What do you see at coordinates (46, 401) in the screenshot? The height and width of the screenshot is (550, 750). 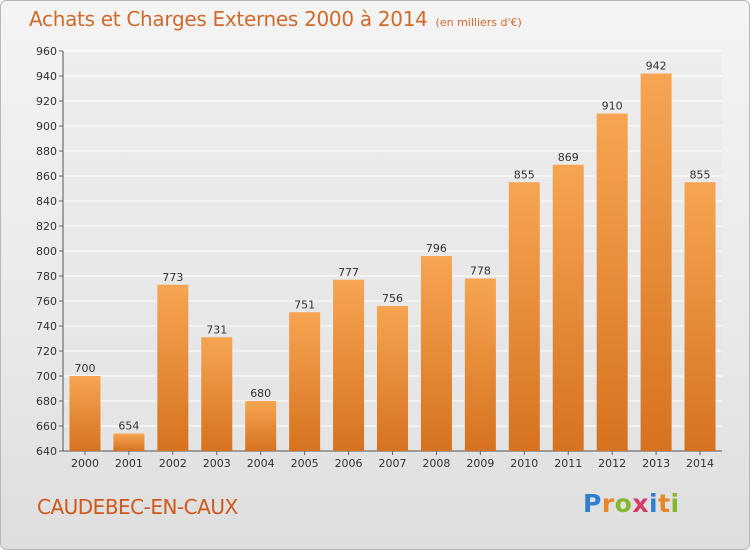 I see `y-tick-label: 680` at bounding box center [46, 401].